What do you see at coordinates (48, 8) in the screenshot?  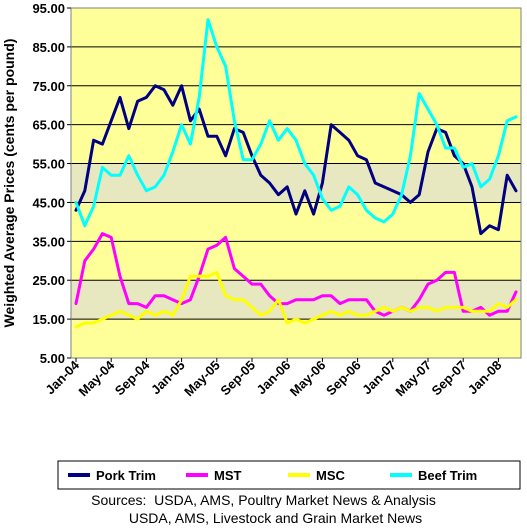 I see `y-tick-label: 95.00` at bounding box center [48, 8].